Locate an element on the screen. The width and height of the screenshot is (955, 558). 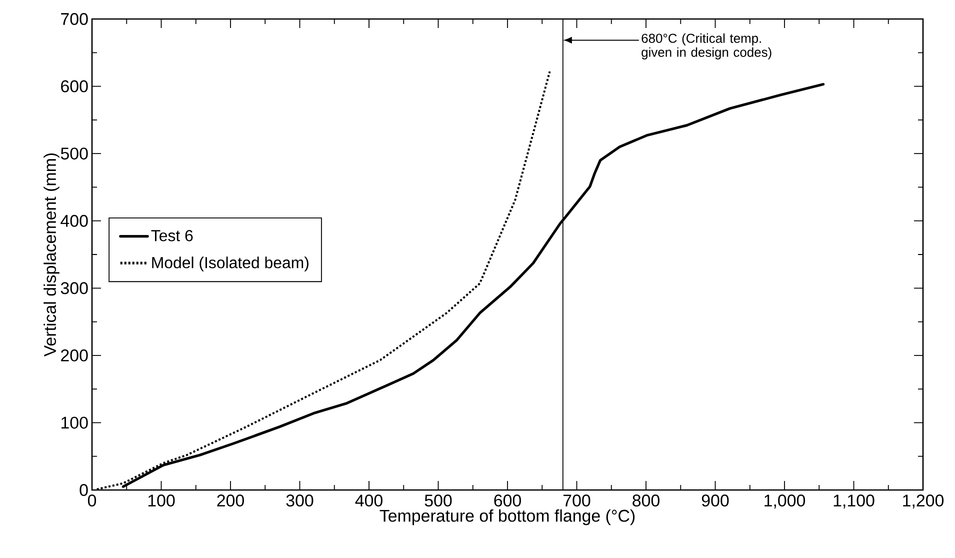
x-tick-label: 1,100 is located at coordinates (854, 501).